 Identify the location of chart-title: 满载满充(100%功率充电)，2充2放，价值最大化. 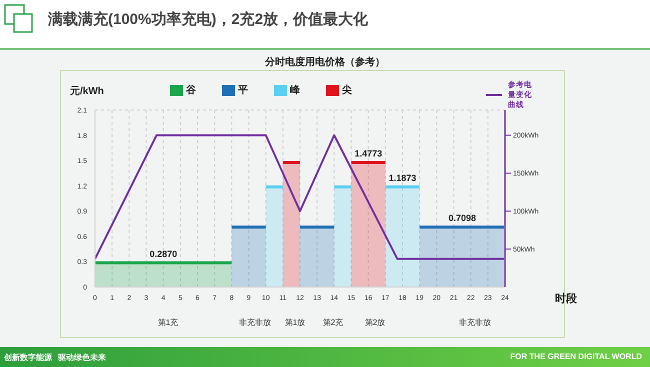
(208, 19).